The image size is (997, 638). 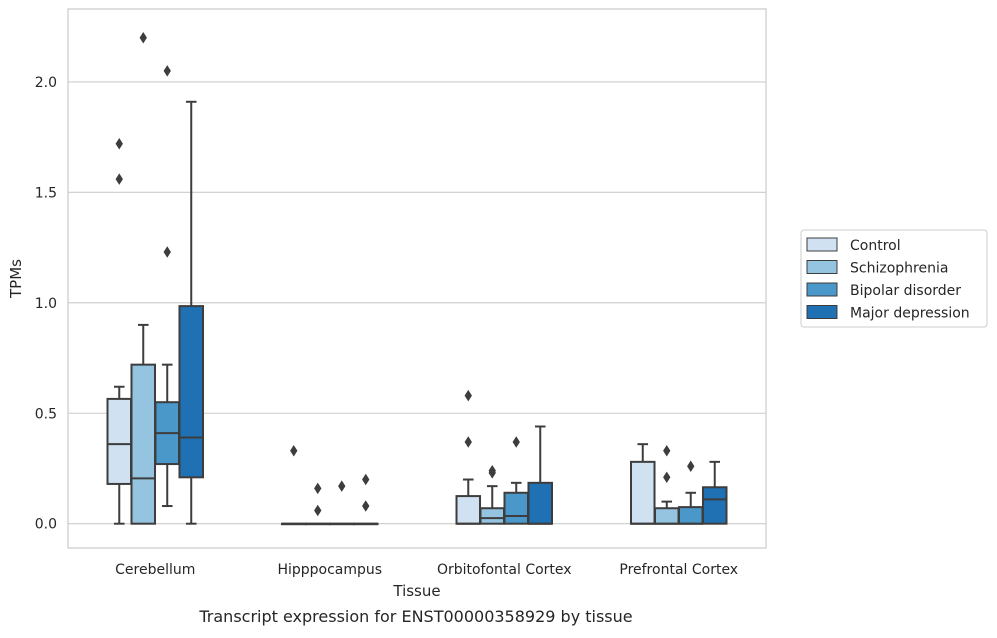 What do you see at coordinates (46, 525) in the screenshot?
I see `y-tick-label: 0.0` at bounding box center [46, 525].